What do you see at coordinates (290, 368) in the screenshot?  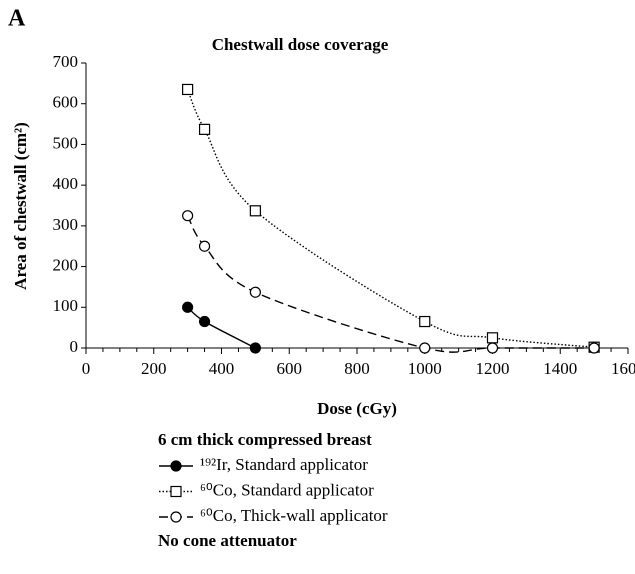 I see `x-tick-label: 600` at bounding box center [290, 368].